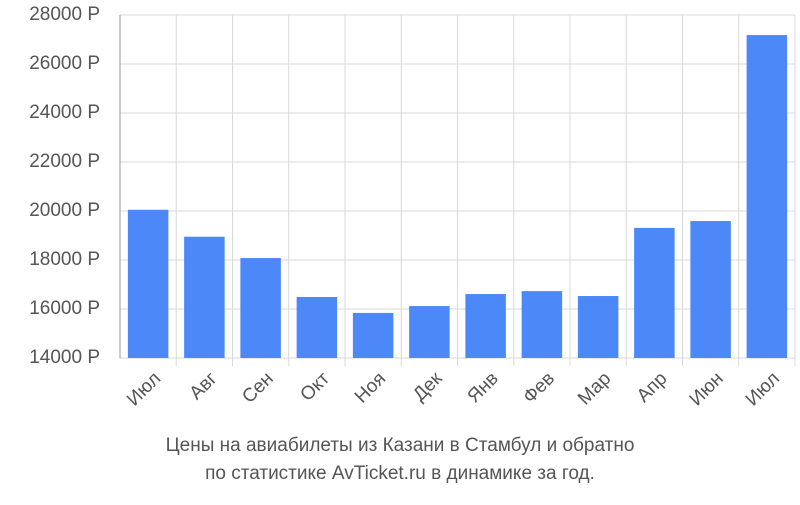  Describe the element at coordinates (428, 387) in the screenshot. I see `x-tick-label: Дек` at that location.